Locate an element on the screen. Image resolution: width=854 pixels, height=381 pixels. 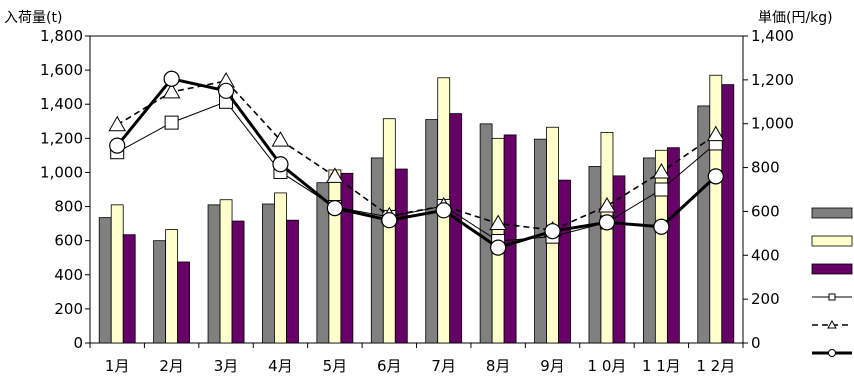
x-tick-label: 1 0月 is located at coordinates (607, 366).